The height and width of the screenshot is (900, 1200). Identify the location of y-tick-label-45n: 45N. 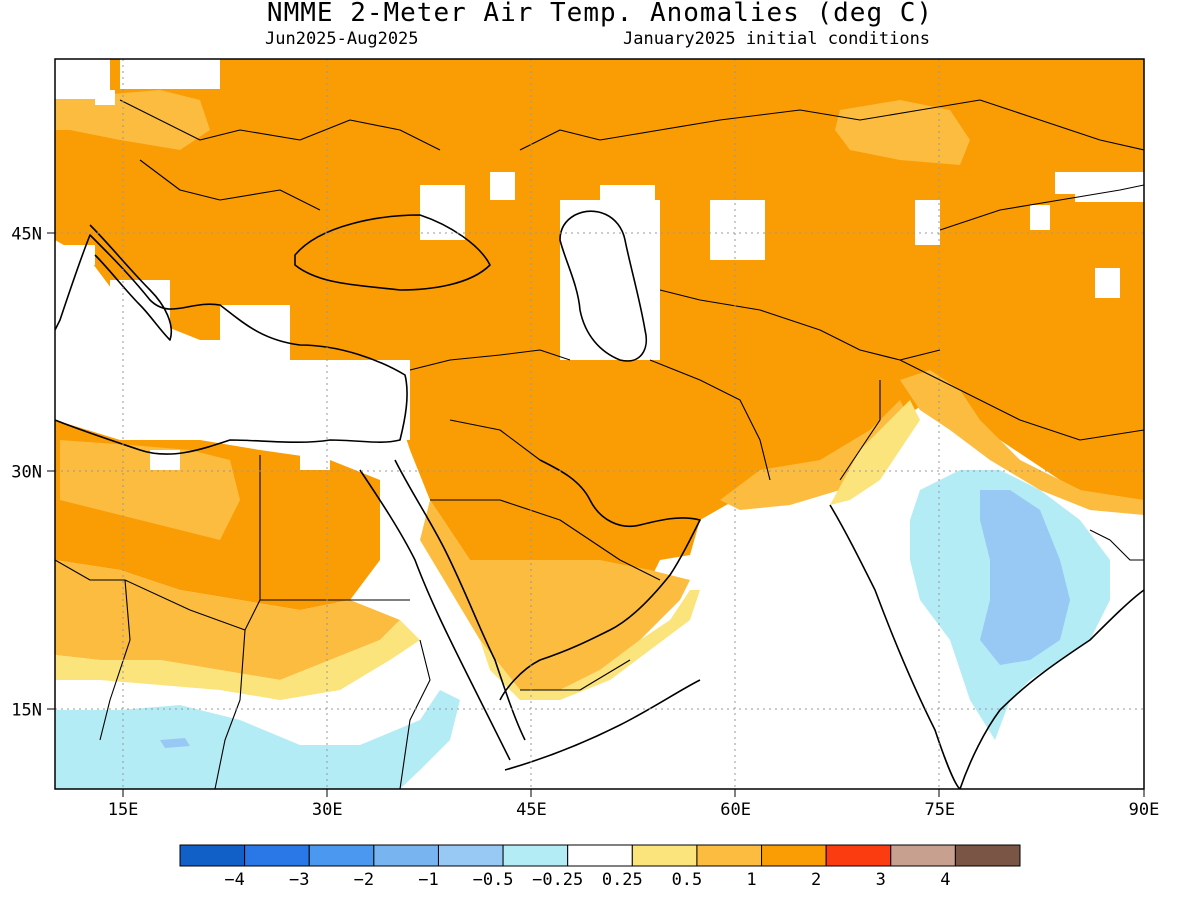
(26, 235).